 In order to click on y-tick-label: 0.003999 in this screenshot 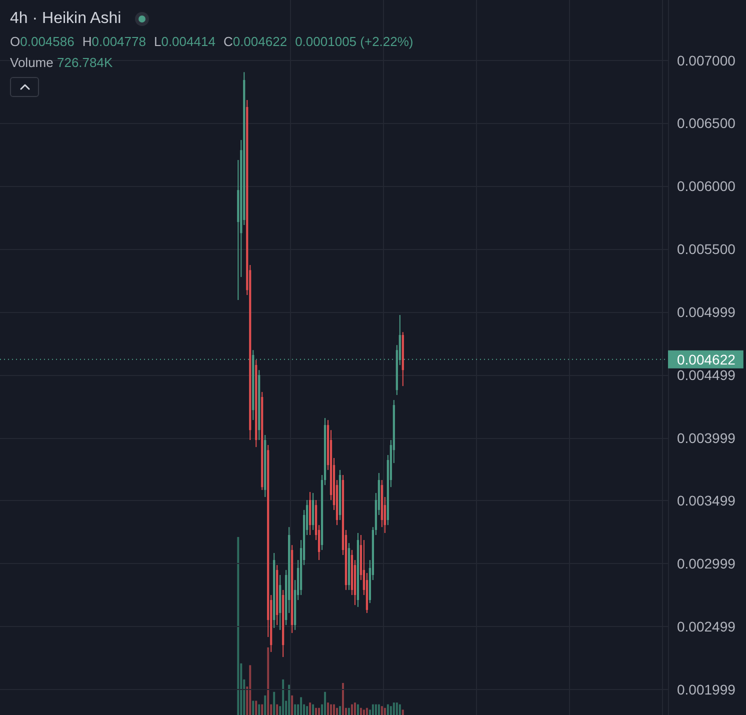, I will do `click(706, 438)`.